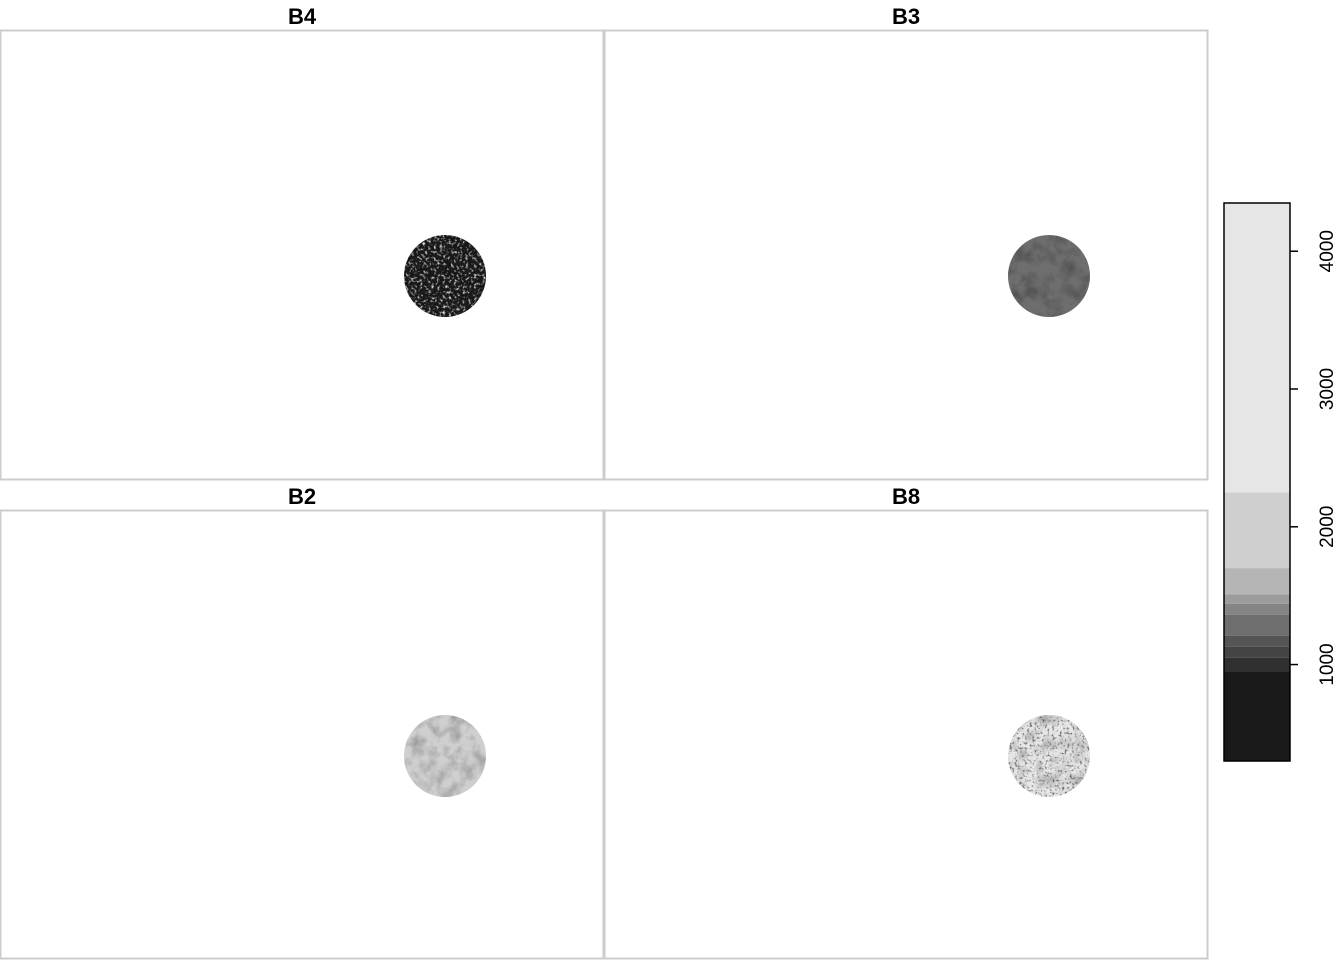 The image size is (1344, 960). I want to click on legend-border, so click(1257, 482).